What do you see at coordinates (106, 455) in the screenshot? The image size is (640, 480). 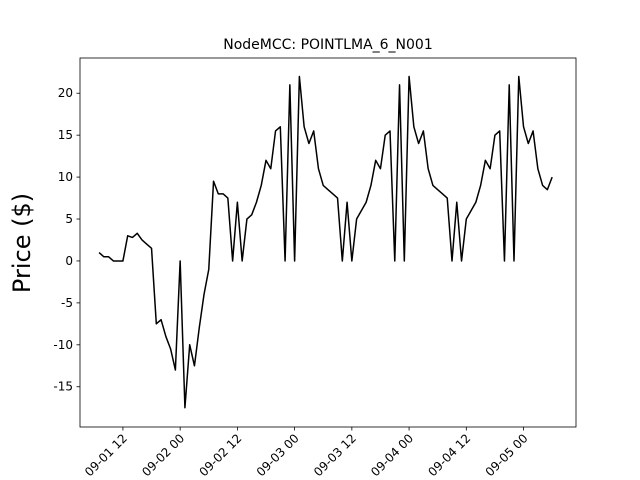 I see `x-tick-label: 09-01 12` at bounding box center [106, 455].